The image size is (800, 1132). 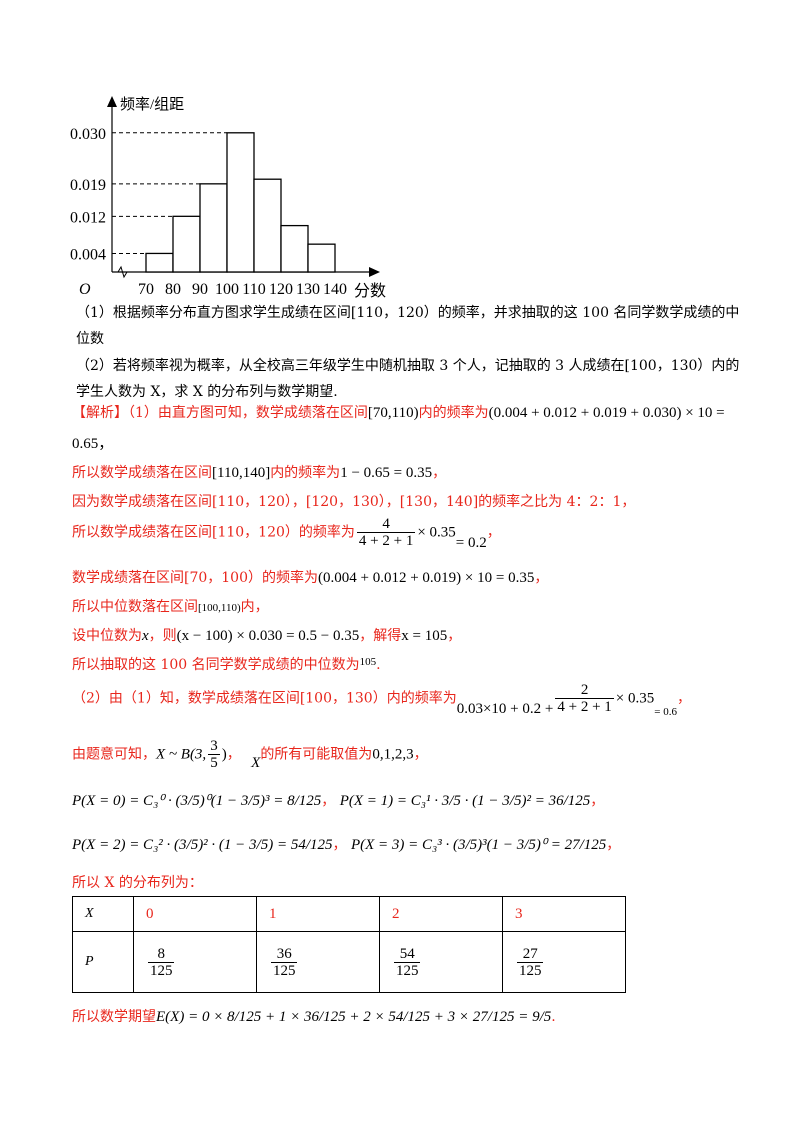 What do you see at coordinates (241, 473) in the screenshot?
I see `interval-expr: [110,140]` at bounding box center [241, 473].